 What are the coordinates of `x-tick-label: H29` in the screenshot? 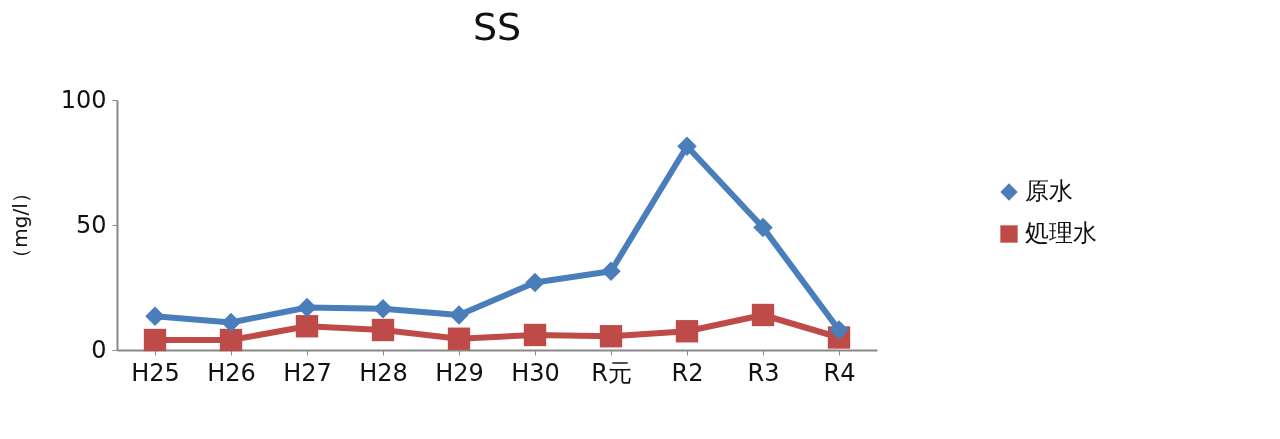 It's located at (459, 372).